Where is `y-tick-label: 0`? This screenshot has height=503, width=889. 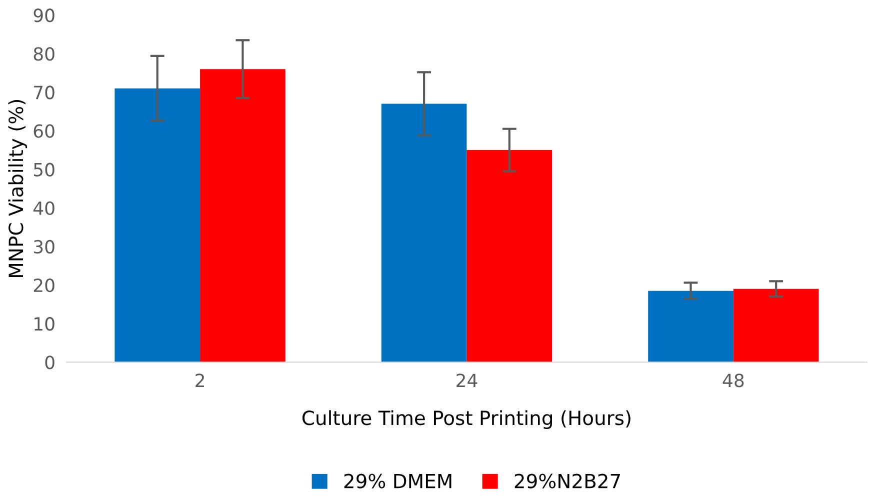 y-tick-label: 0 is located at coordinates (49, 363).